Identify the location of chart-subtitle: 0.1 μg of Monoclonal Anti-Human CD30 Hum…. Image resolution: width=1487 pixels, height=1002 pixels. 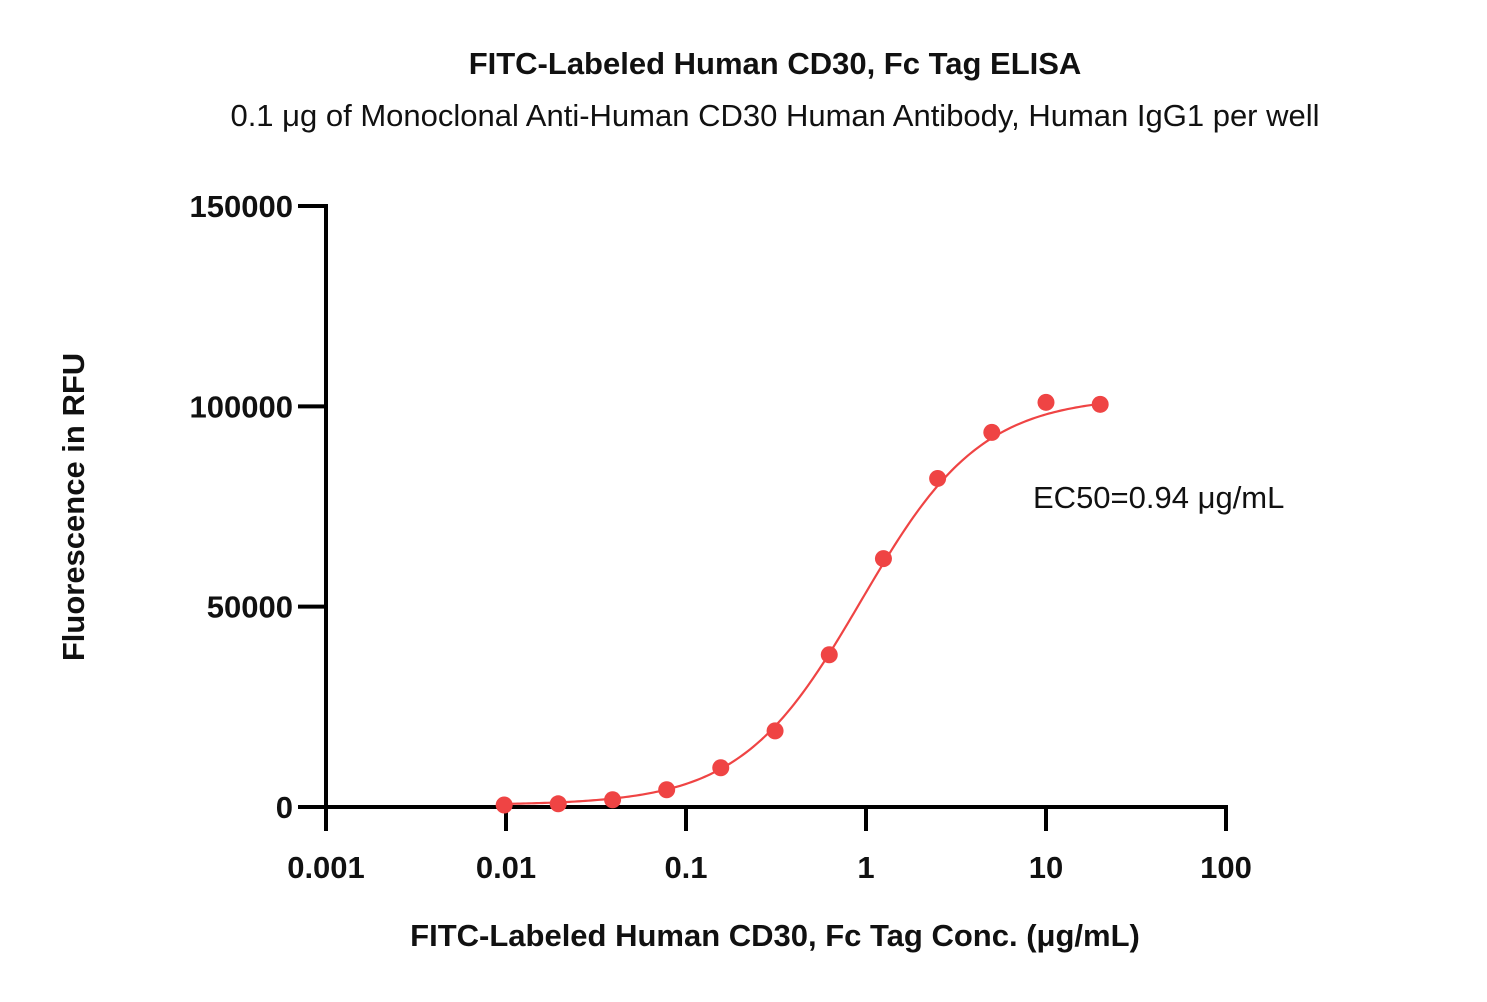
(775, 115).